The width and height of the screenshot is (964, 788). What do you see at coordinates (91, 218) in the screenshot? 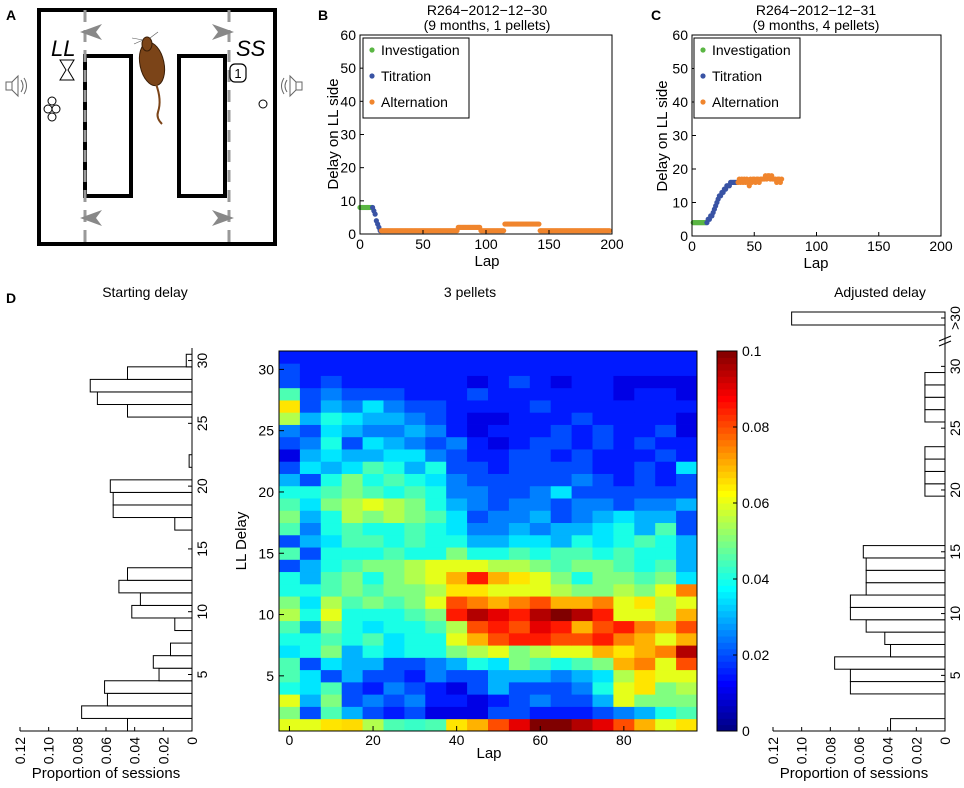
I see `arrow-left-icon` at bounding box center [91, 218].